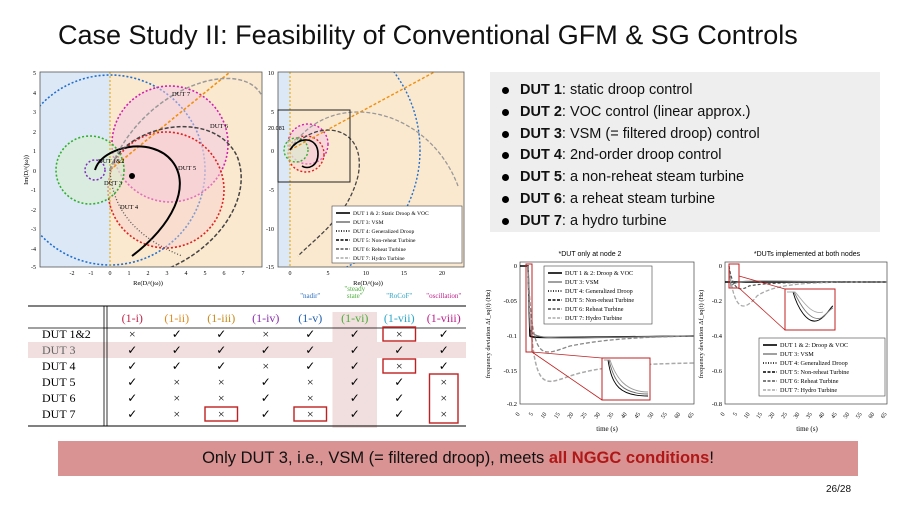 The image size is (907, 510). Describe the element at coordinates (735, 415) in the screenshot. I see `time-xtick: 5` at that location.